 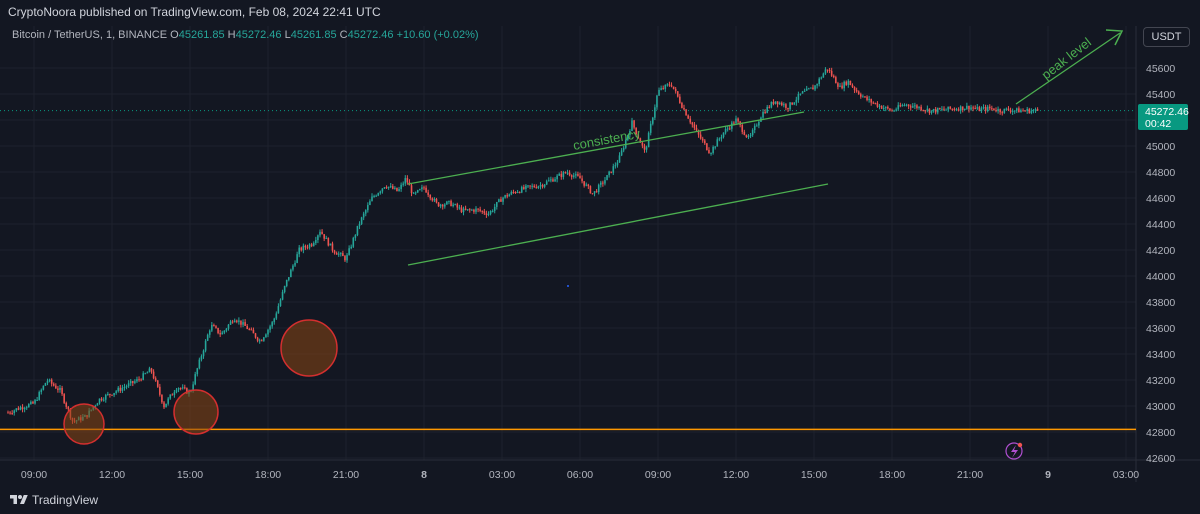 I want to click on y-tick-label: 45000, so click(x=1160, y=147).